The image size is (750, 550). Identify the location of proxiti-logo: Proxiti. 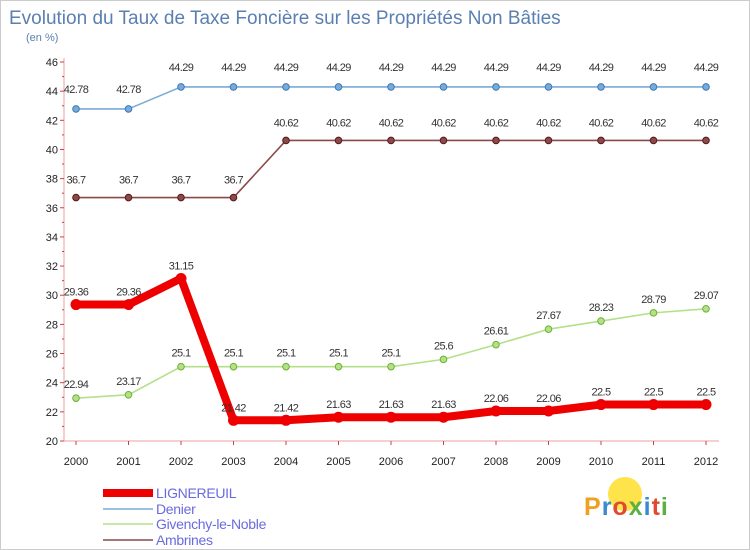
(626, 499).